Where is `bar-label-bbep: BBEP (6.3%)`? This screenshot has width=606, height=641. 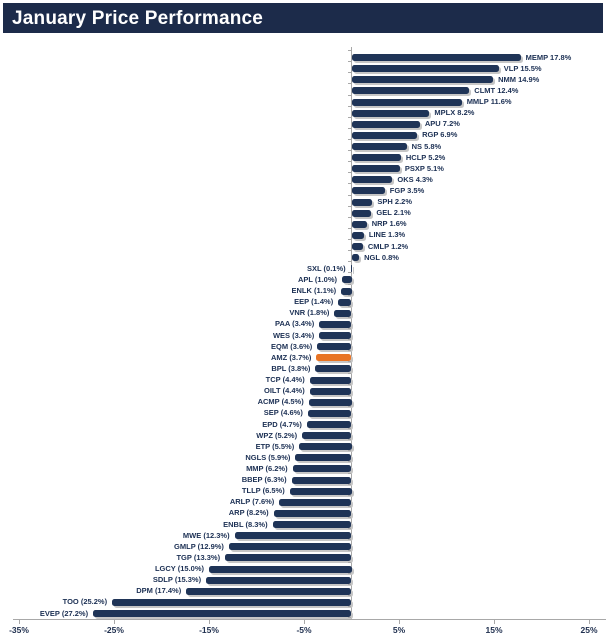 bar-label-bbep: BBEP (6.3%) is located at coordinates (264, 480).